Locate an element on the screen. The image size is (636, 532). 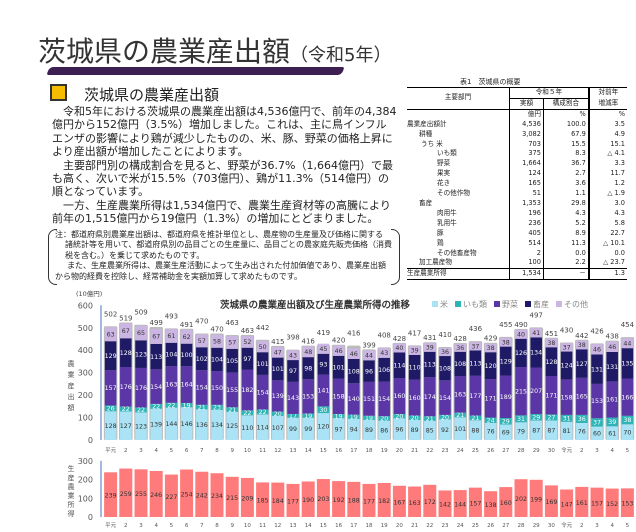
row-change: 22.7 is located at coordinates (607, 233).